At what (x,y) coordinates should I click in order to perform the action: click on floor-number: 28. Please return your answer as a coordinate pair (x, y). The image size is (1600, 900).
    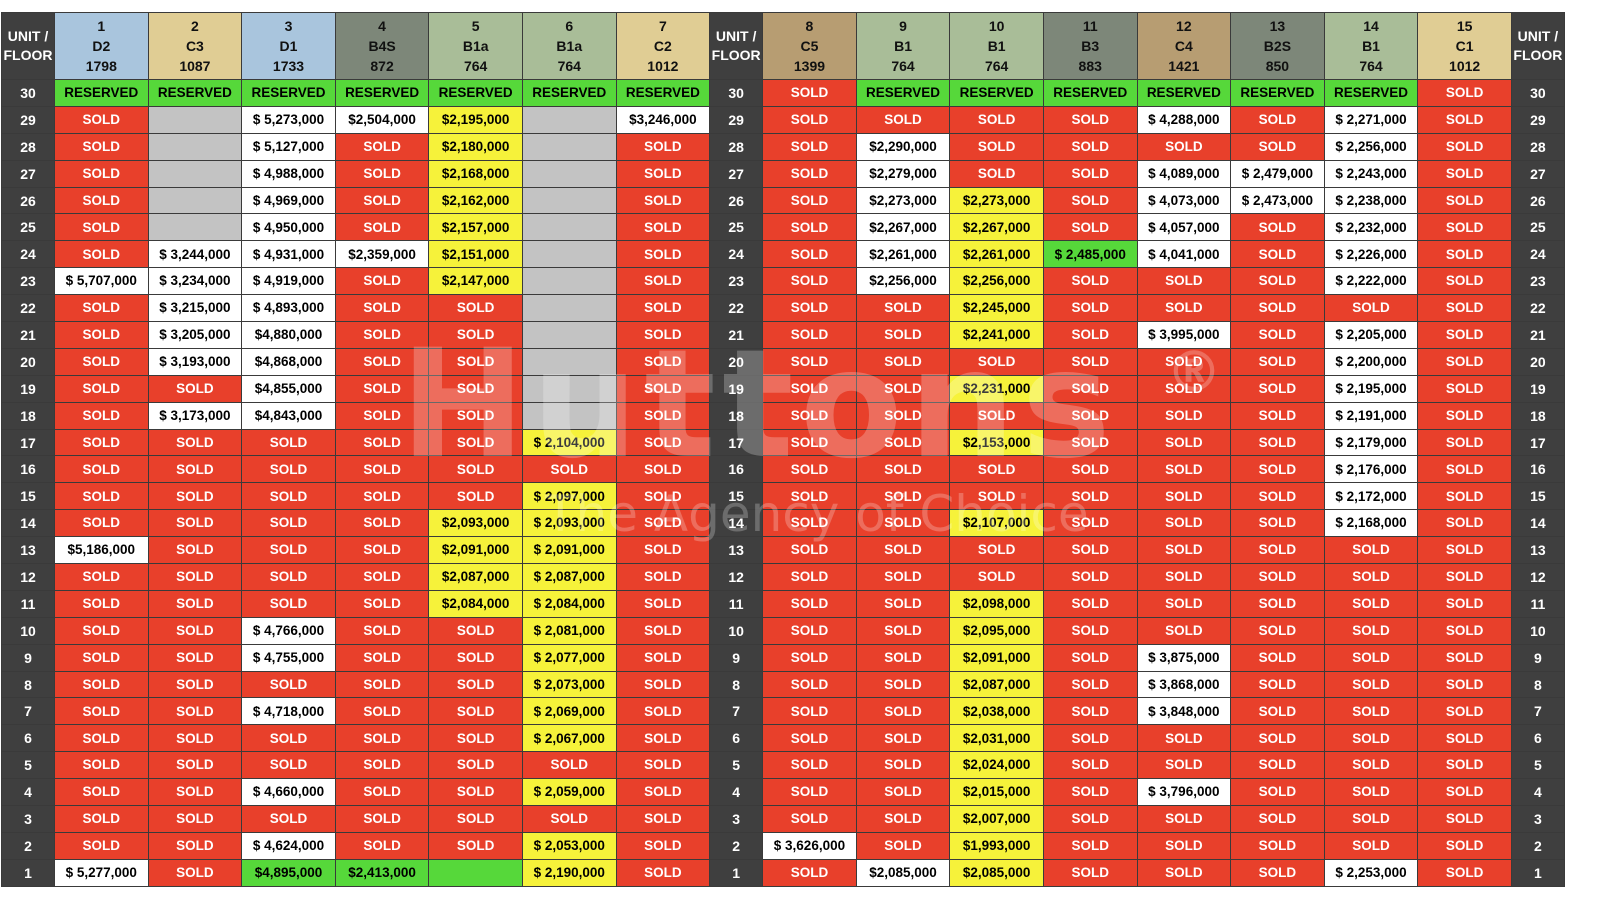
    Looking at the image, I should click on (28, 146).